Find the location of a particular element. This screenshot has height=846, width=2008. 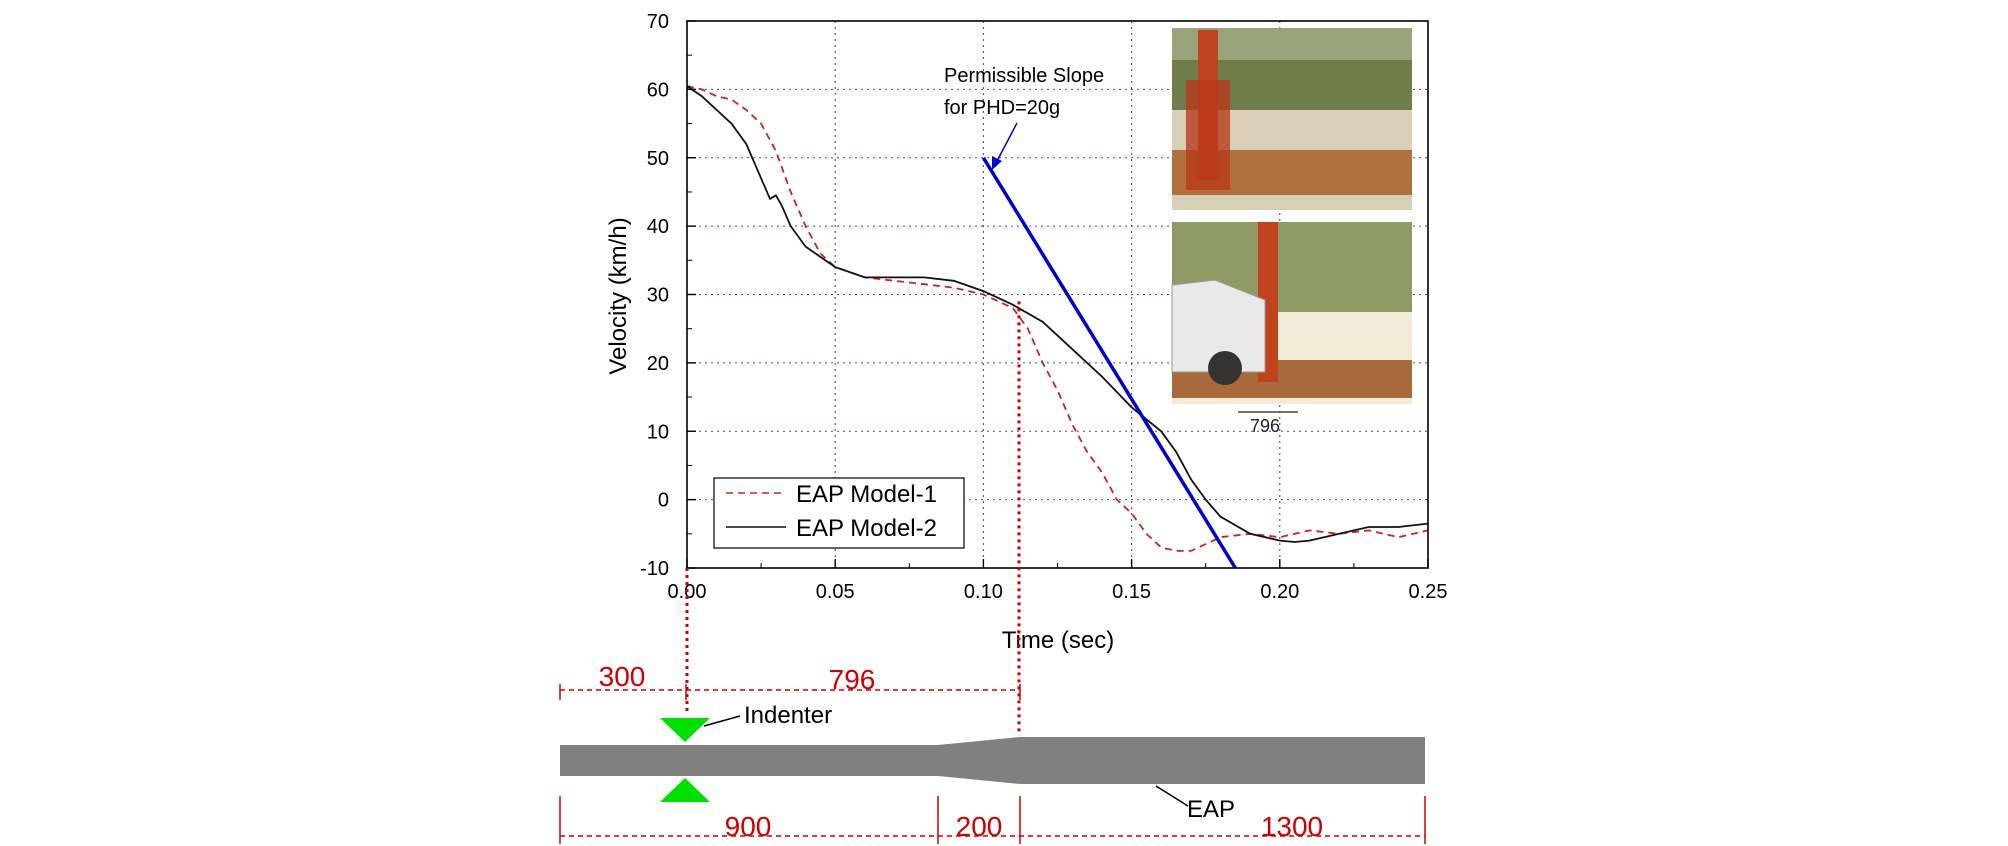

y-tick-label: 40 is located at coordinates (658, 227).